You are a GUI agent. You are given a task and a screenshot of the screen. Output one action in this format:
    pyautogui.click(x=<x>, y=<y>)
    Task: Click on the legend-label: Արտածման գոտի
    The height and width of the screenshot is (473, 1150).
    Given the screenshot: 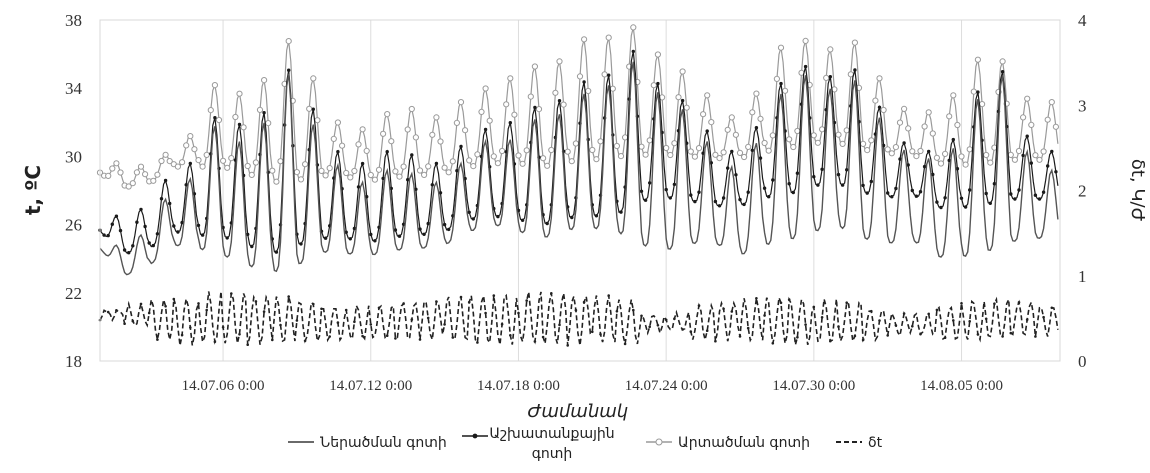 What is the action you would take?
    pyautogui.click(x=744, y=443)
    